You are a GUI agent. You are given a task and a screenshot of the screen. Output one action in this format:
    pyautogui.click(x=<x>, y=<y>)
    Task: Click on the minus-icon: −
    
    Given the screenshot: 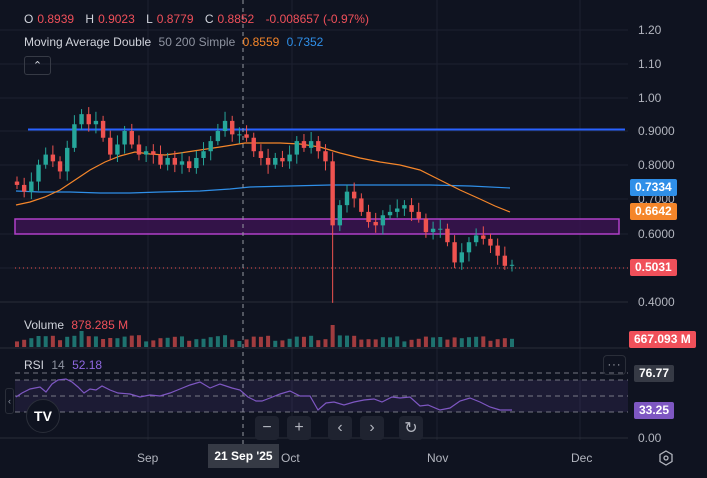 What is the action you would take?
    pyautogui.click(x=267, y=427)
    